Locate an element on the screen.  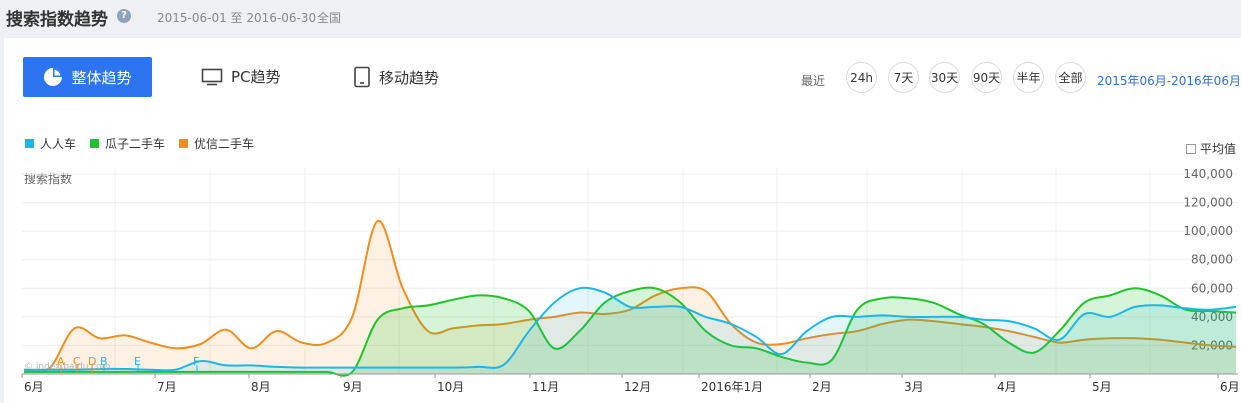
legend-item-youxin: 优信二手车 is located at coordinates (216, 143).